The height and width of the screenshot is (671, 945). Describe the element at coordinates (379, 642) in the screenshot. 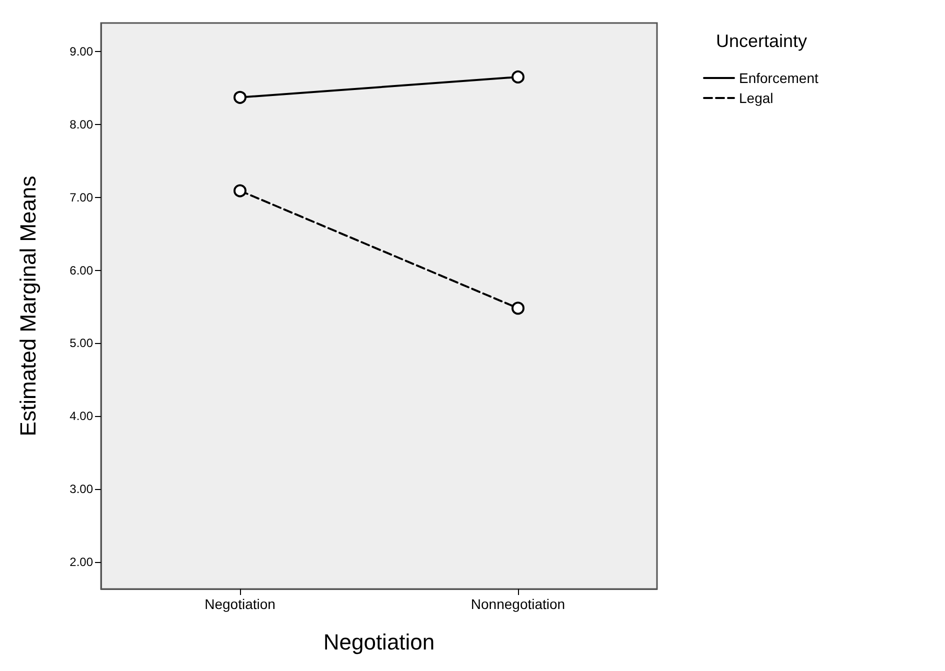

I see `x-axis-title: Negotiation` at that location.